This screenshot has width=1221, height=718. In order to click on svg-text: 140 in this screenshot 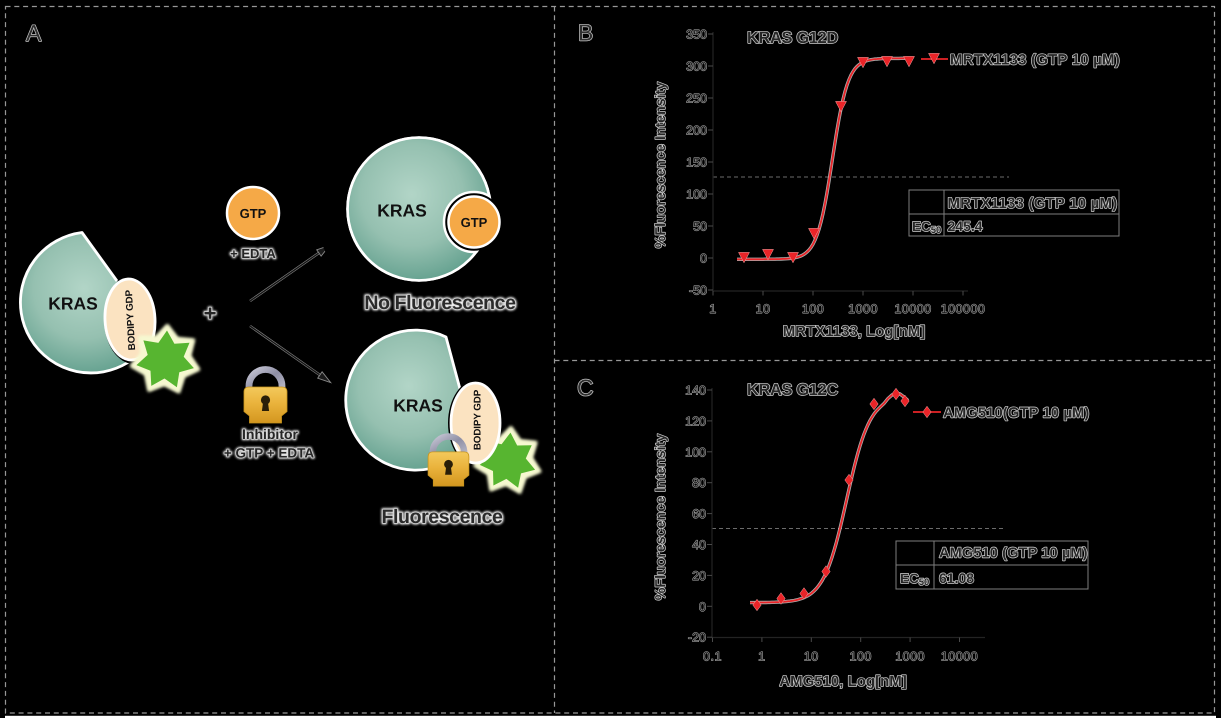, I will do `click(695, 391)`.